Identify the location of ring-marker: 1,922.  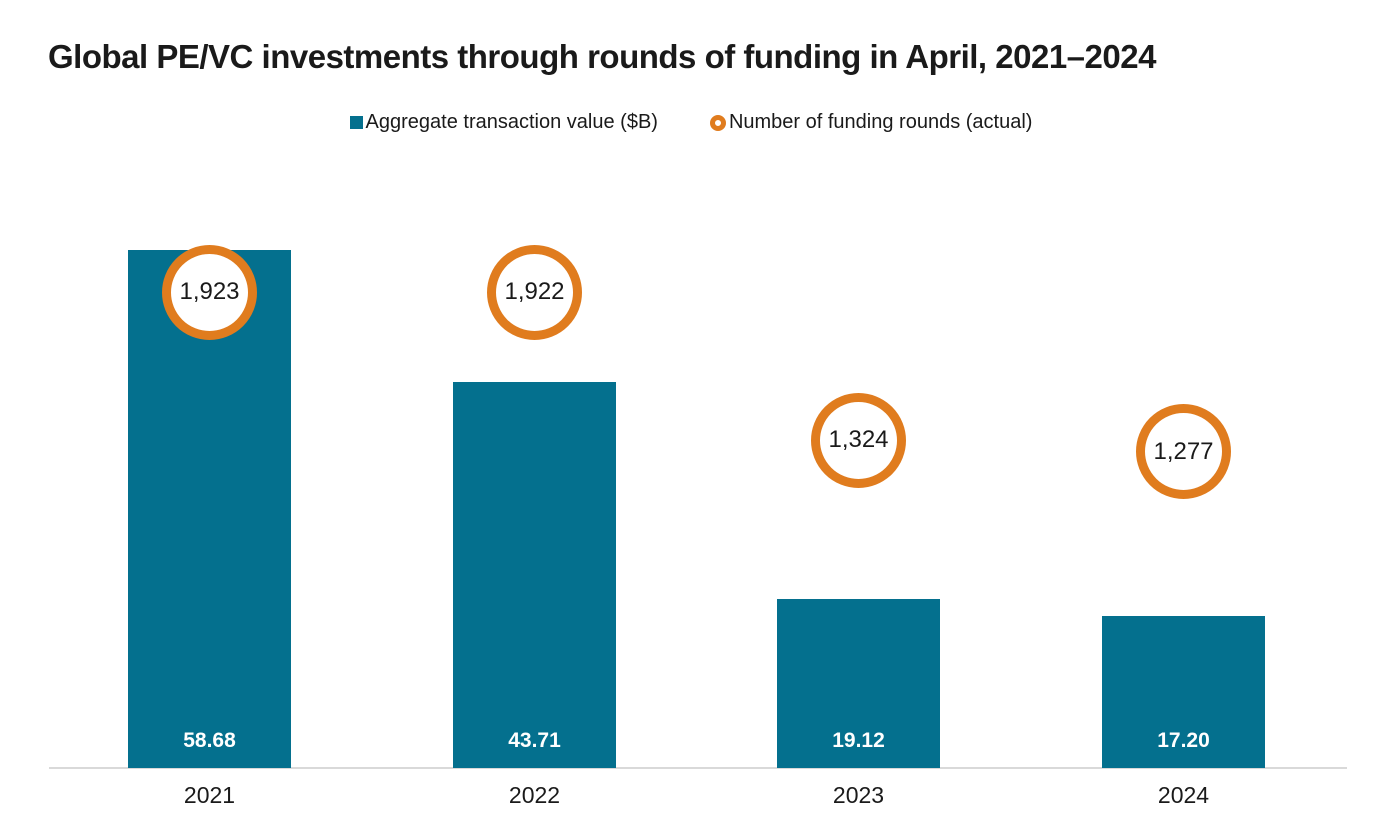
(534, 292).